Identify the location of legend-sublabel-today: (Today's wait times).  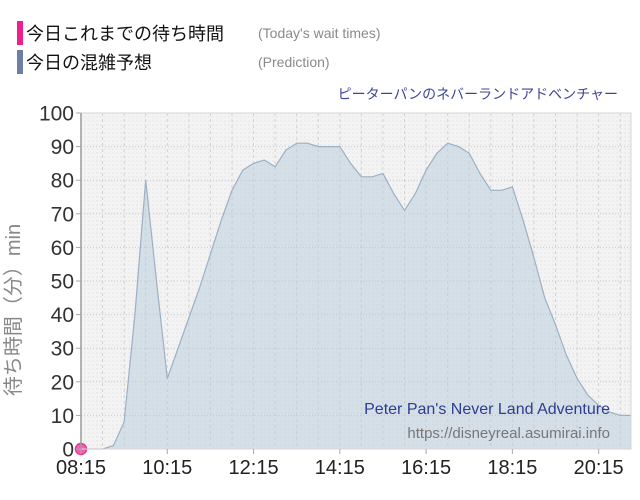
(319, 32).